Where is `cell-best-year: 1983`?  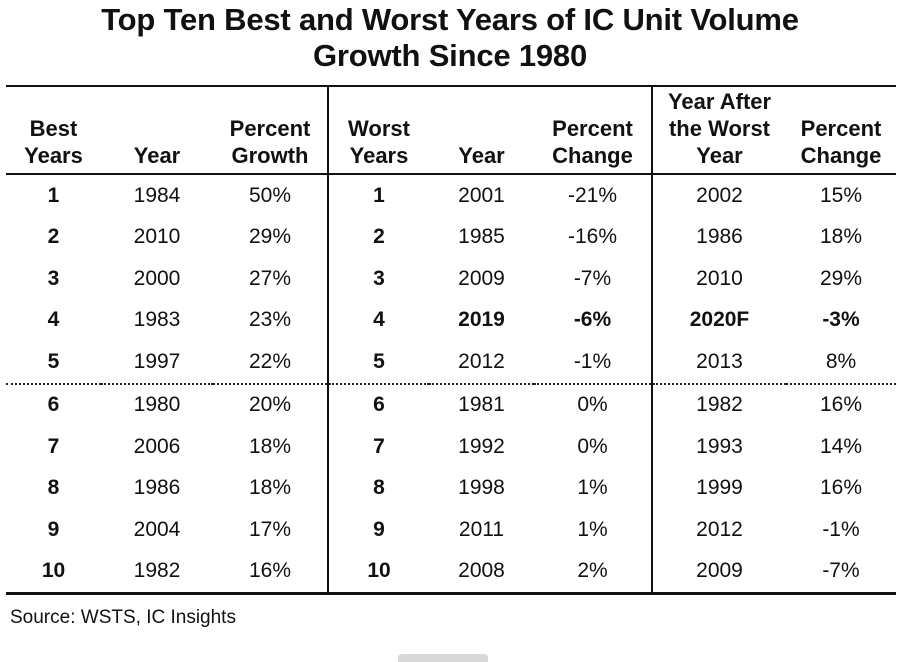
cell-best-year: 1983 is located at coordinates (157, 320).